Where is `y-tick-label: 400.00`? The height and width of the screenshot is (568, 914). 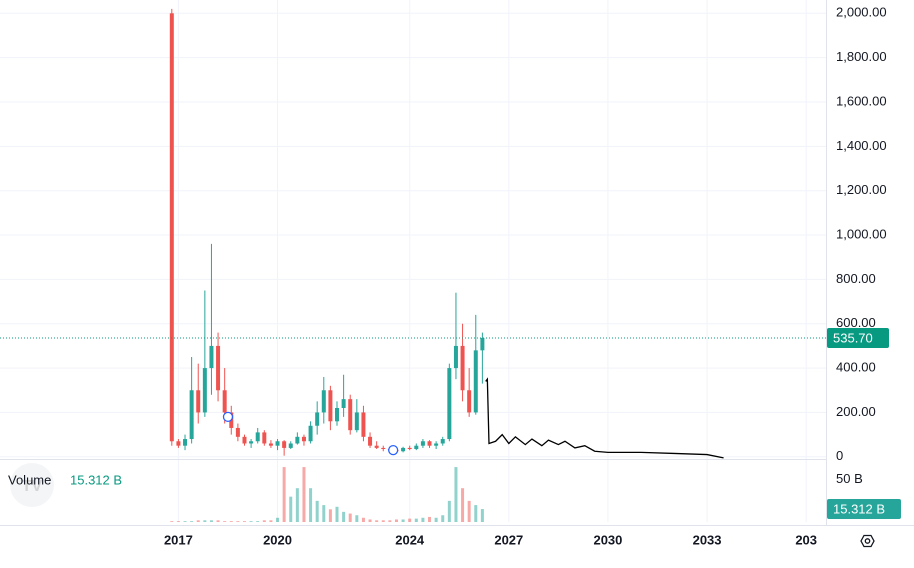 y-tick-label: 400.00 is located at coordinates (856, 367).